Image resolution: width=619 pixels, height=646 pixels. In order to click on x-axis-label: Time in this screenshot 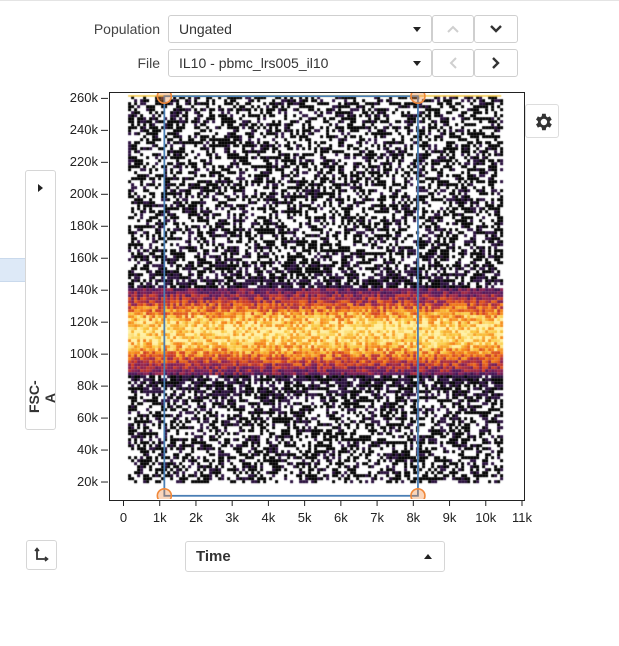, I will do `click(213, 556)`.